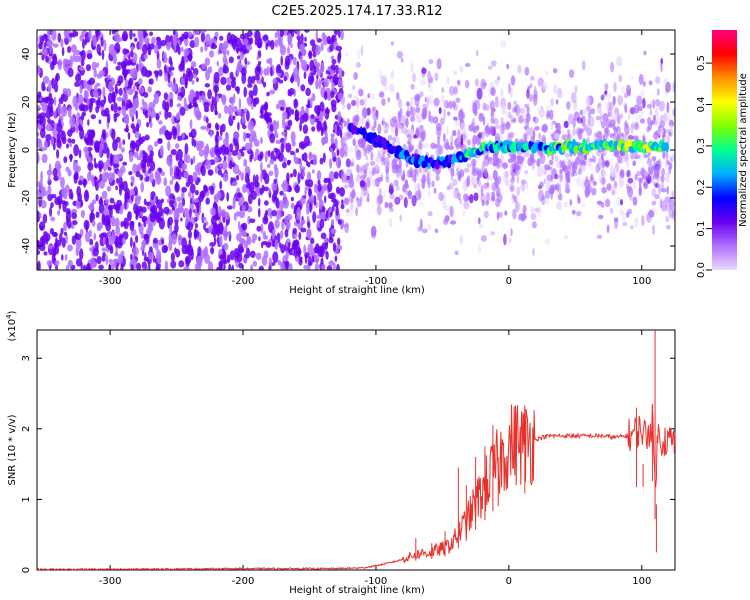 This screenshot has width=750, height=600. I want to click on heatmap-signal-cell, so click(667, 147).